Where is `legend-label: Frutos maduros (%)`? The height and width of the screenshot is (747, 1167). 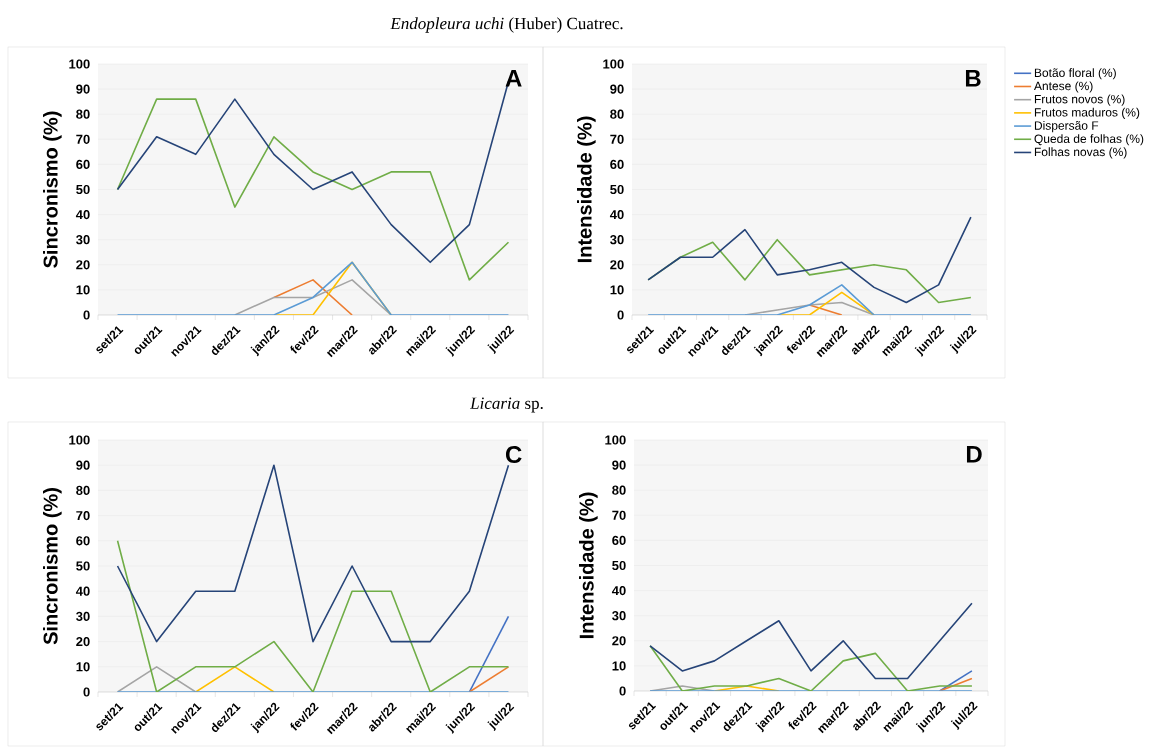 legend-label: Frutos maduros (%) is located at coordinates (1087, 113).